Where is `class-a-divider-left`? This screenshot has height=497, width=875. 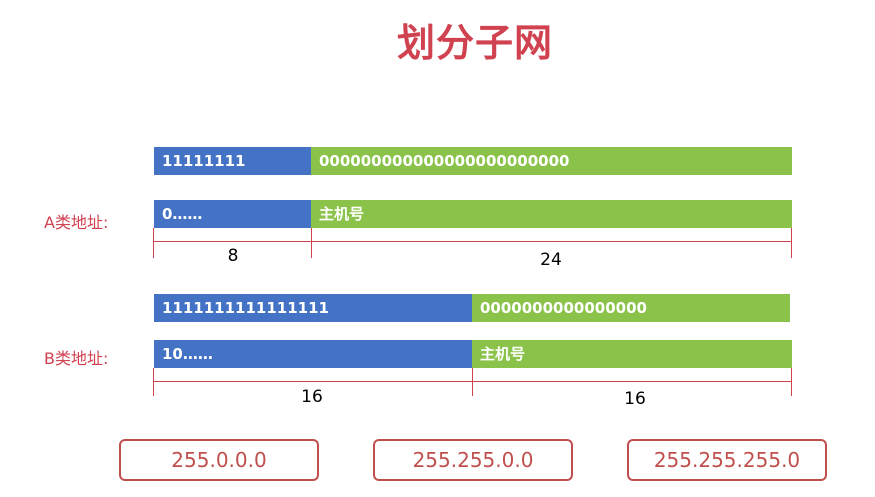 class-a-divider-left is located at coordinates (153, 243).